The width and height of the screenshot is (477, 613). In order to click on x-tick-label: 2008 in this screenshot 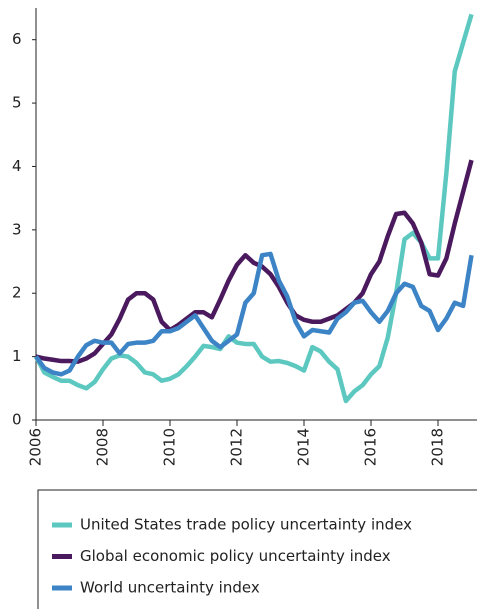, I will do `click(103, 447)`.